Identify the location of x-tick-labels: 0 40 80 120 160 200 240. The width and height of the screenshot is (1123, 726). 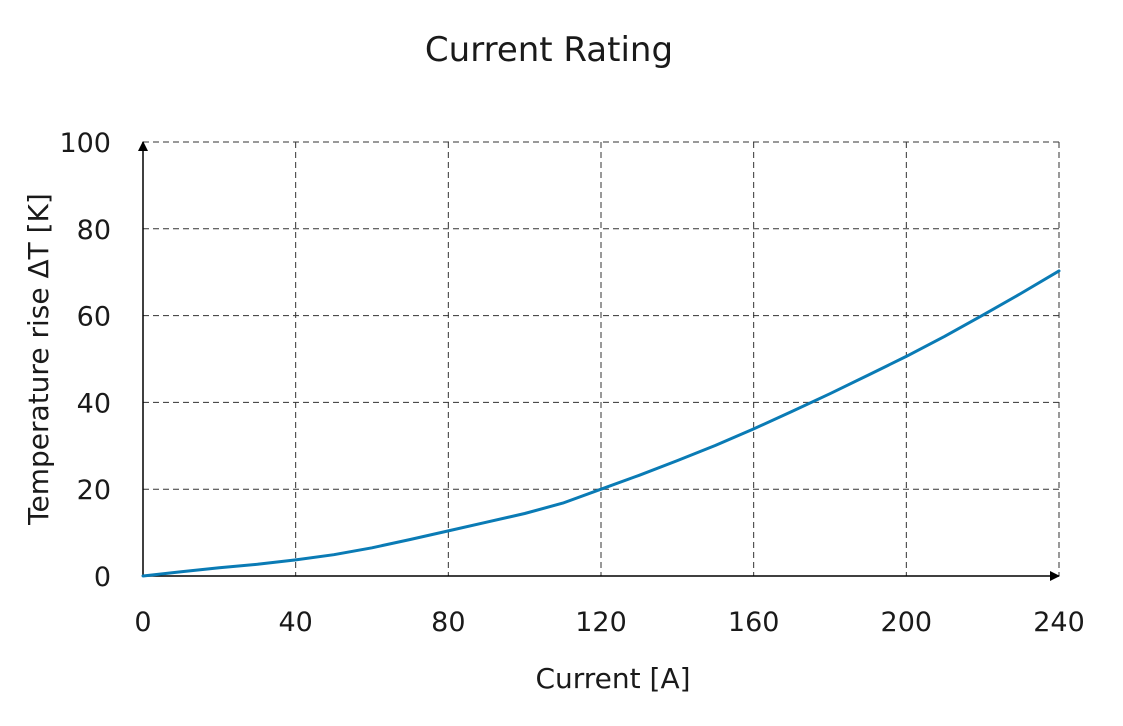
(609, 622).